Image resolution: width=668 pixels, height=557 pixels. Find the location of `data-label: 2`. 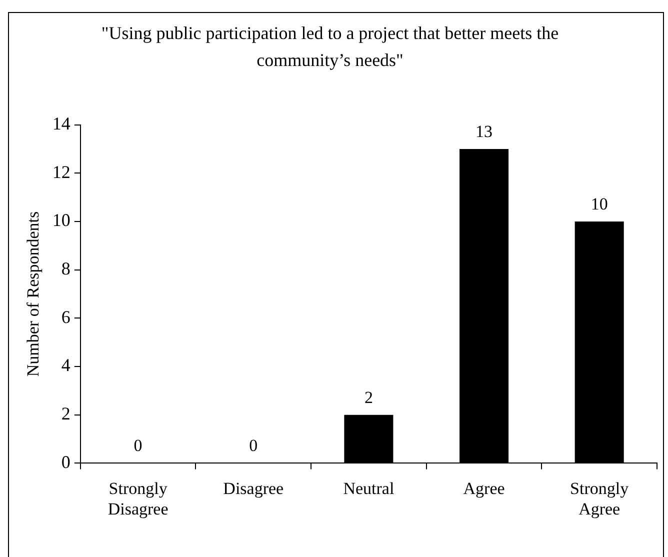

data-label: 2 is located at coordinates (368, 397).